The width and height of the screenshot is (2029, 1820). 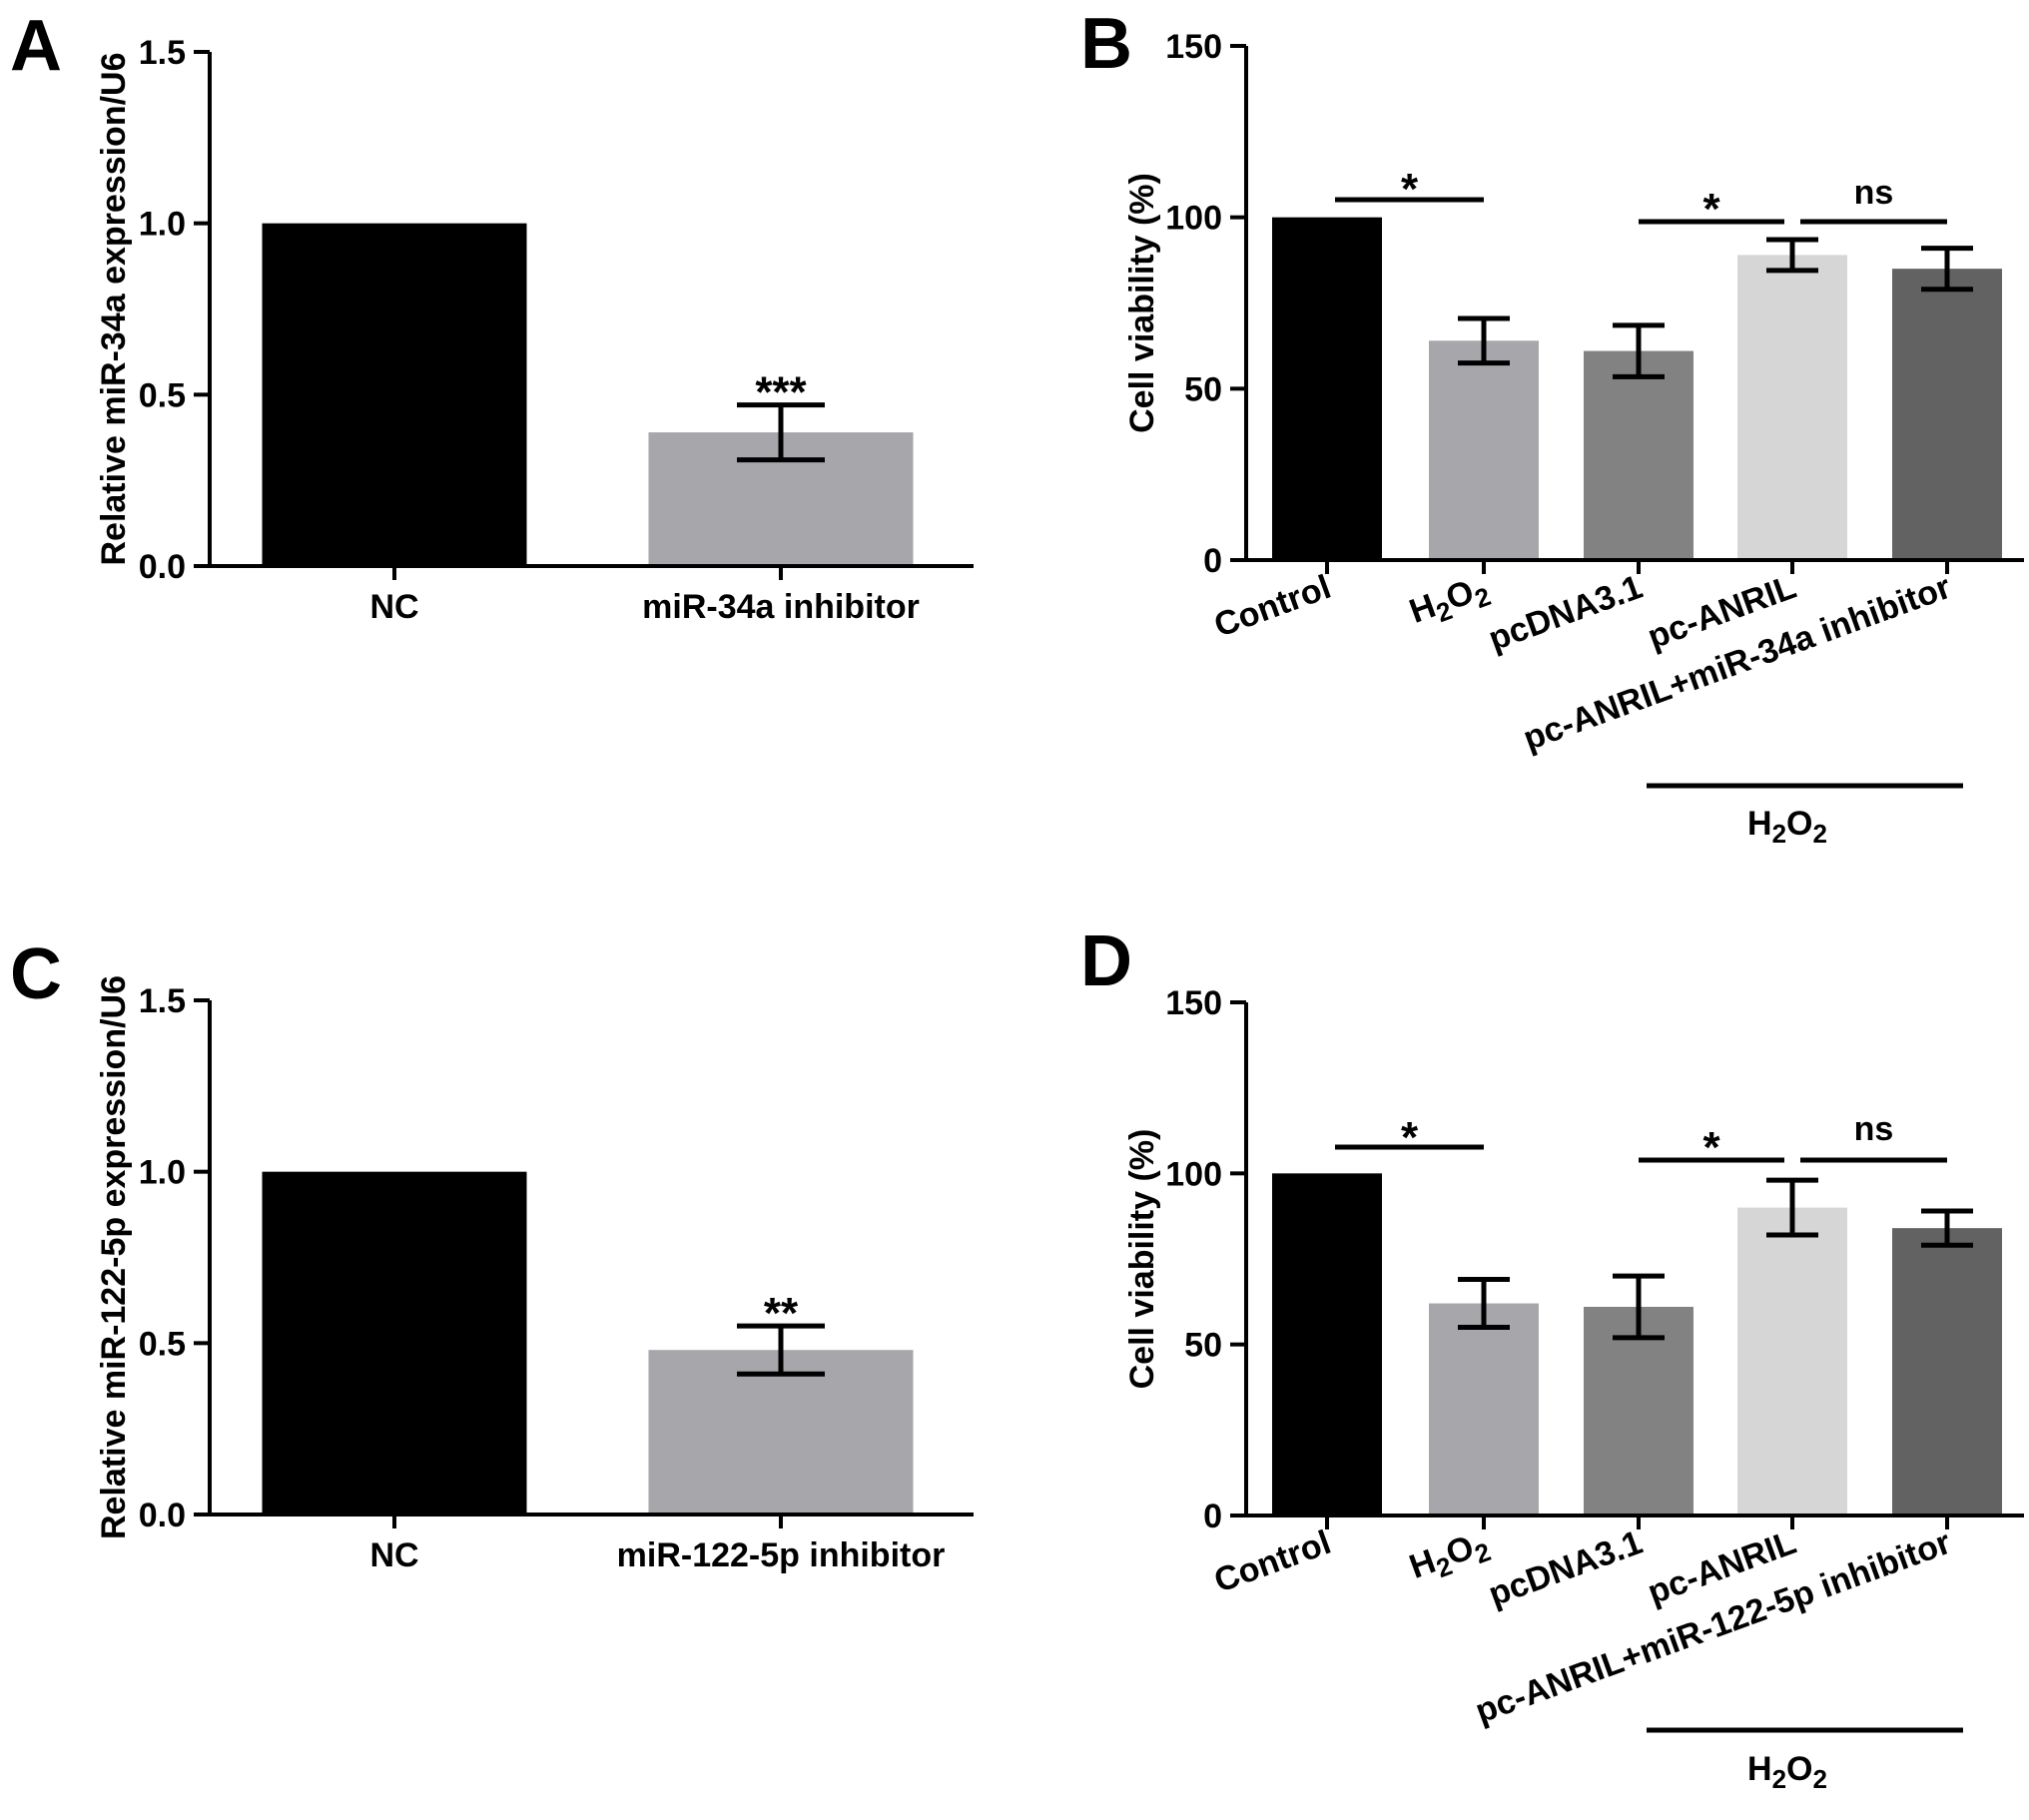 I want to click on significance-label: ***, so click(x=781, y=392).